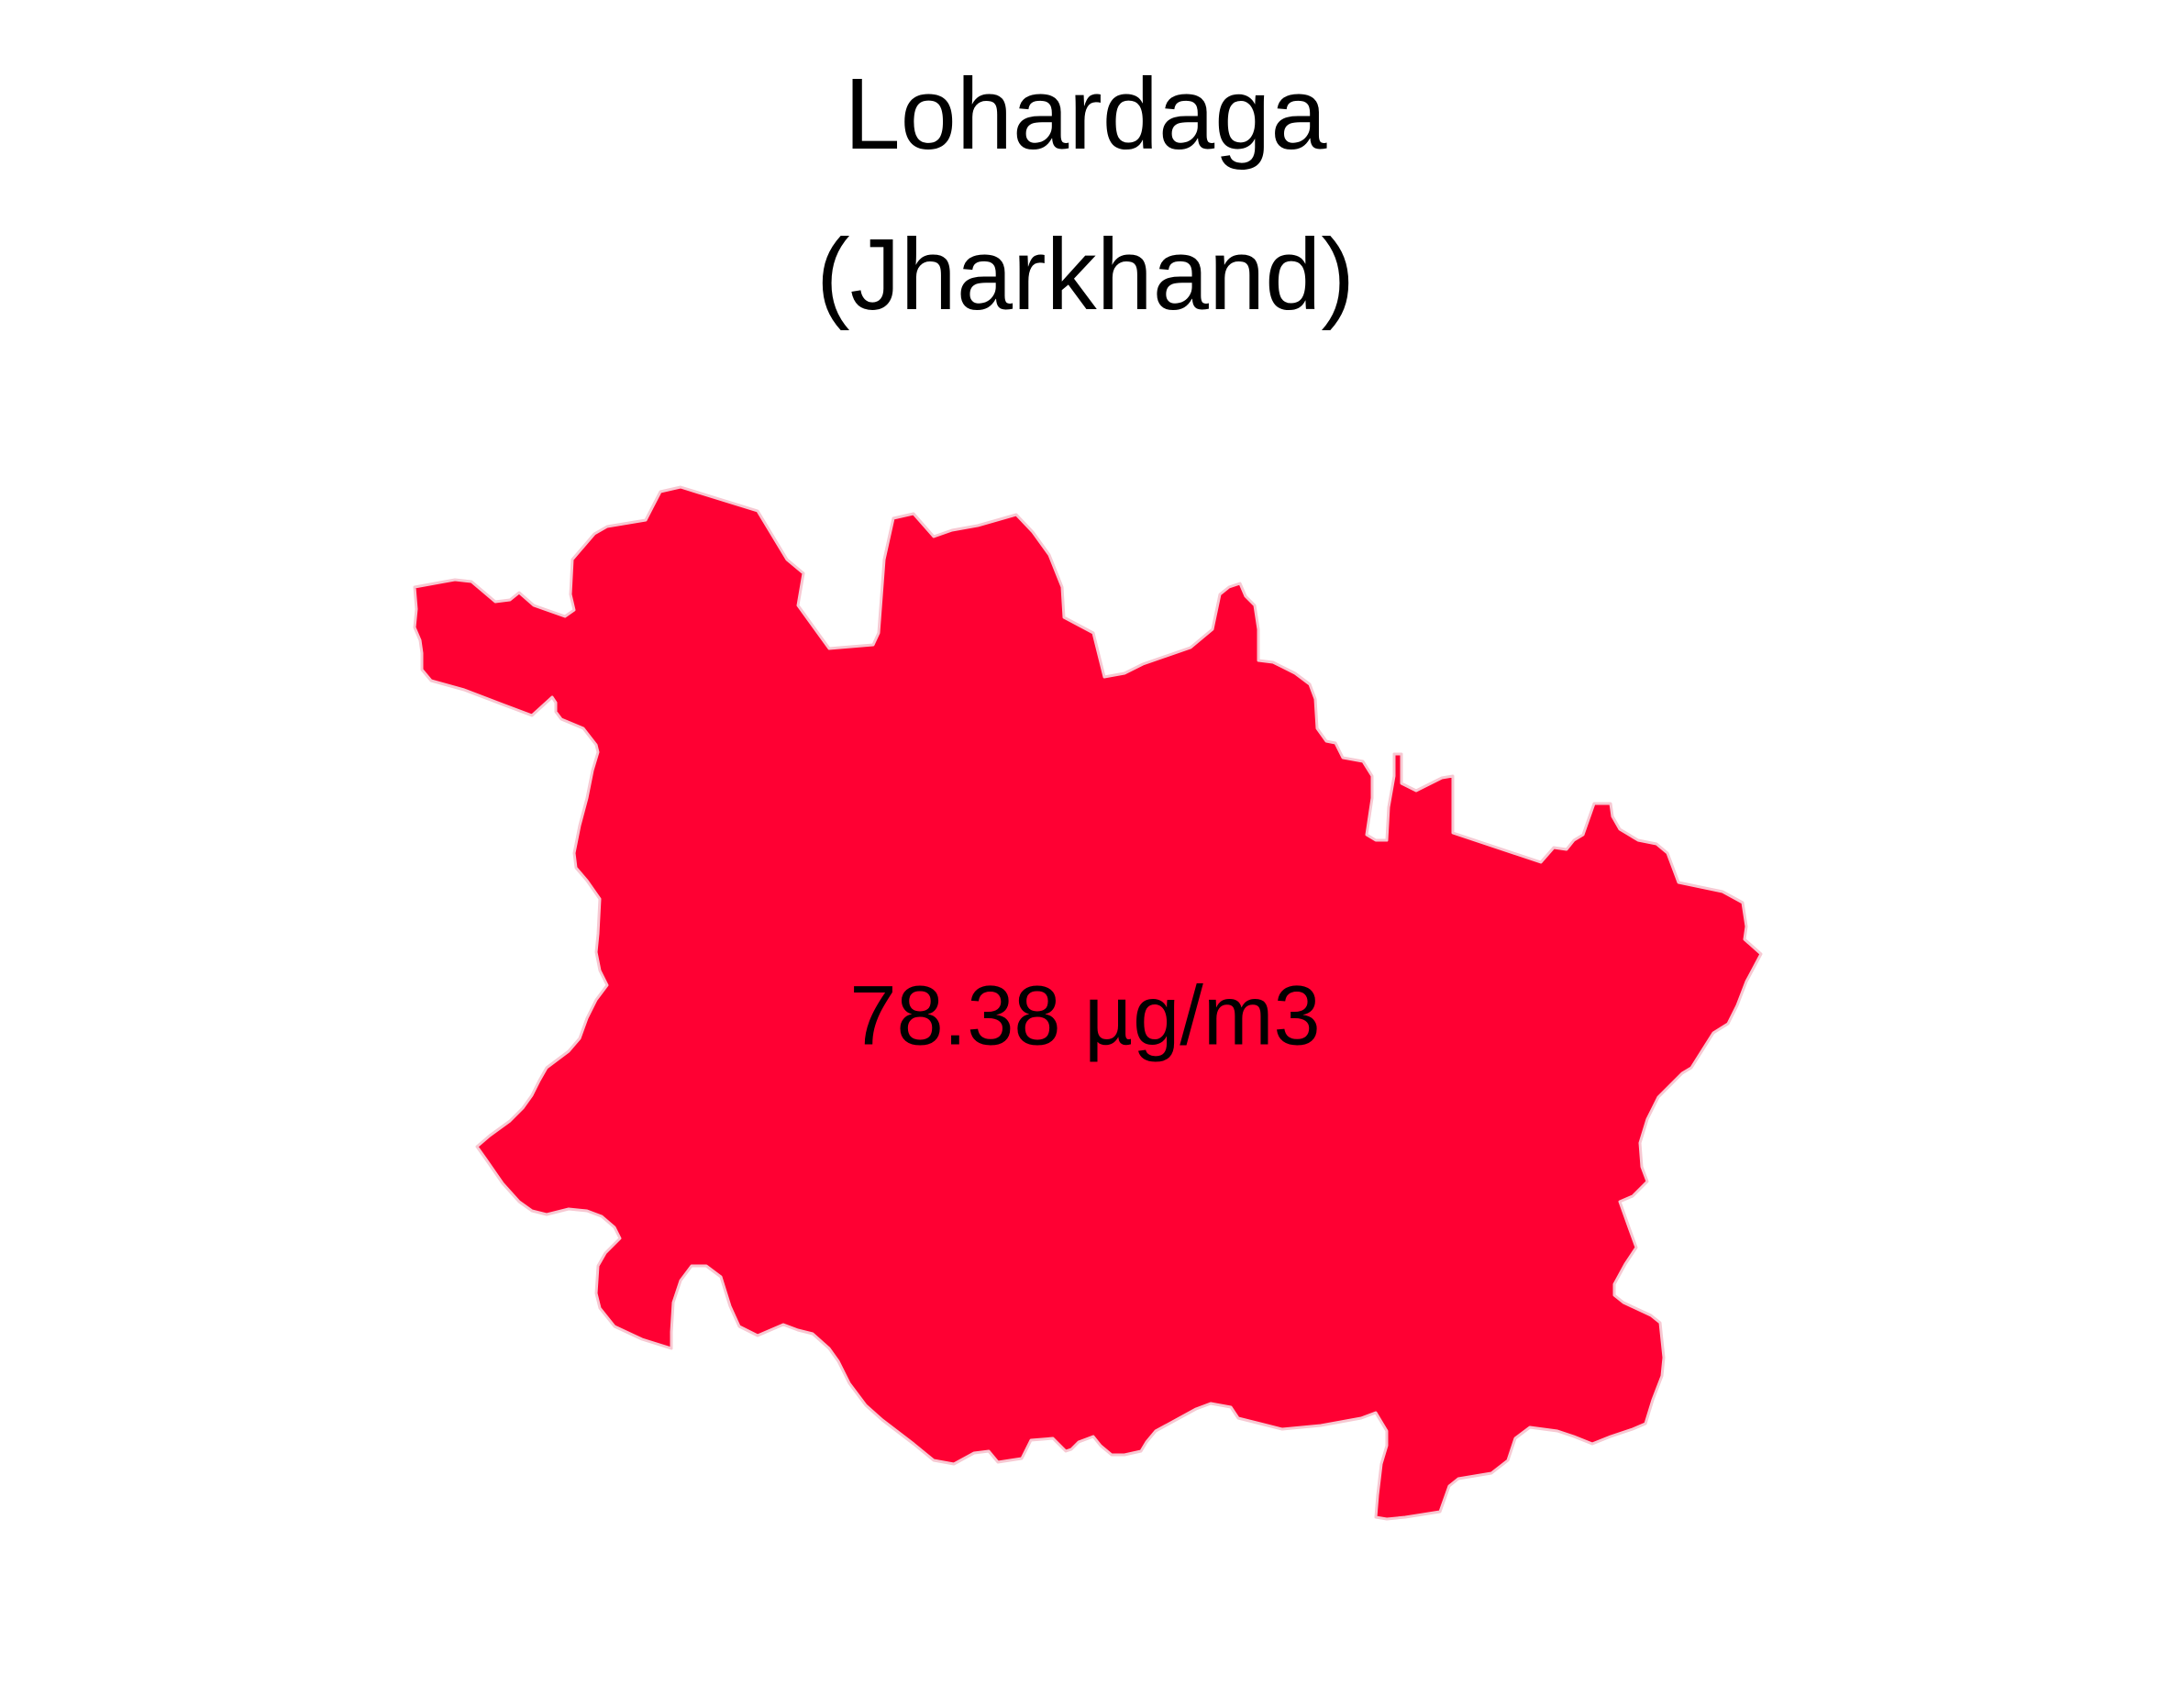 The height and width of the screenshot is (1708, 2171). I want to click on map-title-state: (Jharkhand), so click(1085, 274).